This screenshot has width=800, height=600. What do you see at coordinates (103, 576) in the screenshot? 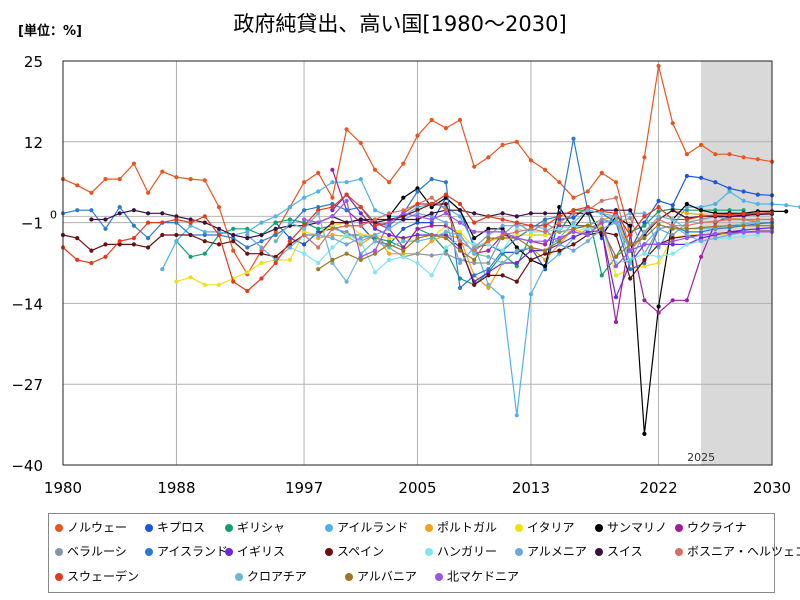
I see `legend-label: スウェーデン` at bounding box center [103, 576].